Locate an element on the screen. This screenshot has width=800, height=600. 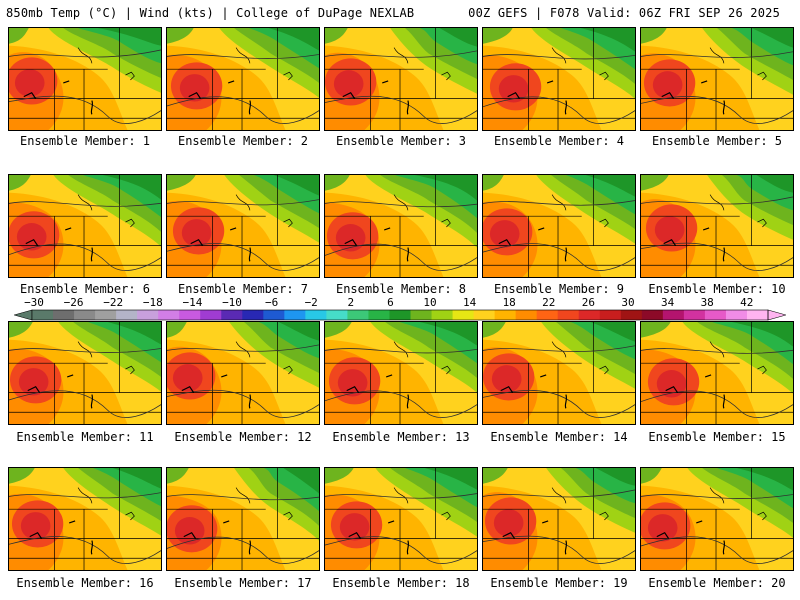
ensemble-member-caption: Ensemble Member: 2 is located at coordinates (243, 141).